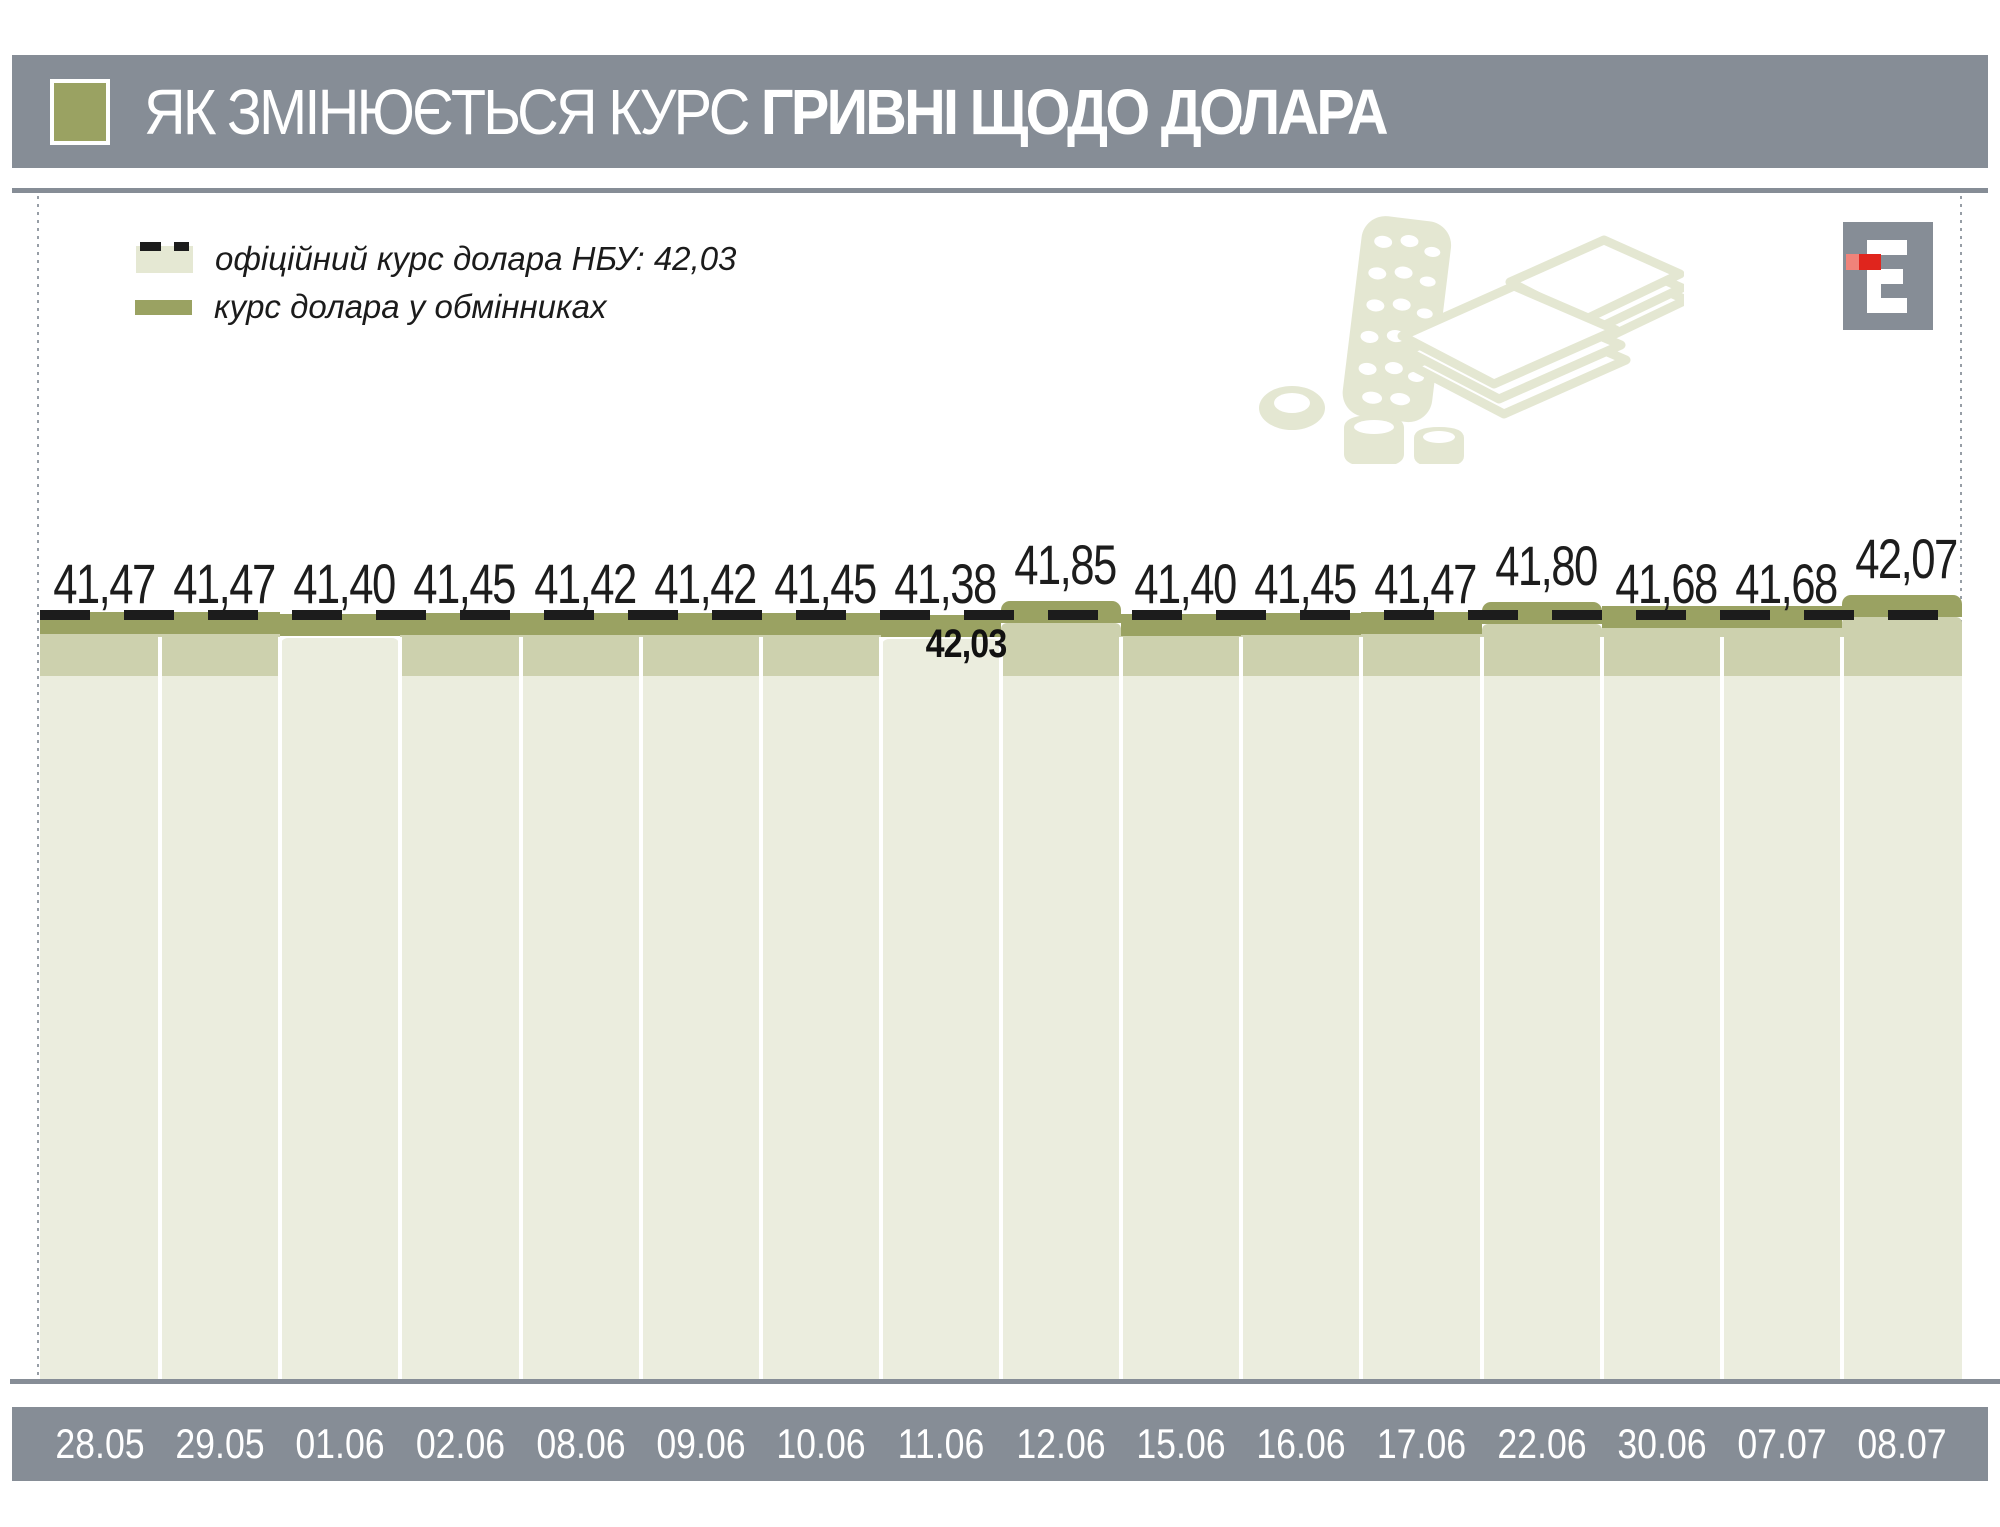 The height and width of the screenshot is (1527, 2000). Describe the element at coordinates (701, 1443) in the screenshot. I see `date-label: 09.06` at that location.